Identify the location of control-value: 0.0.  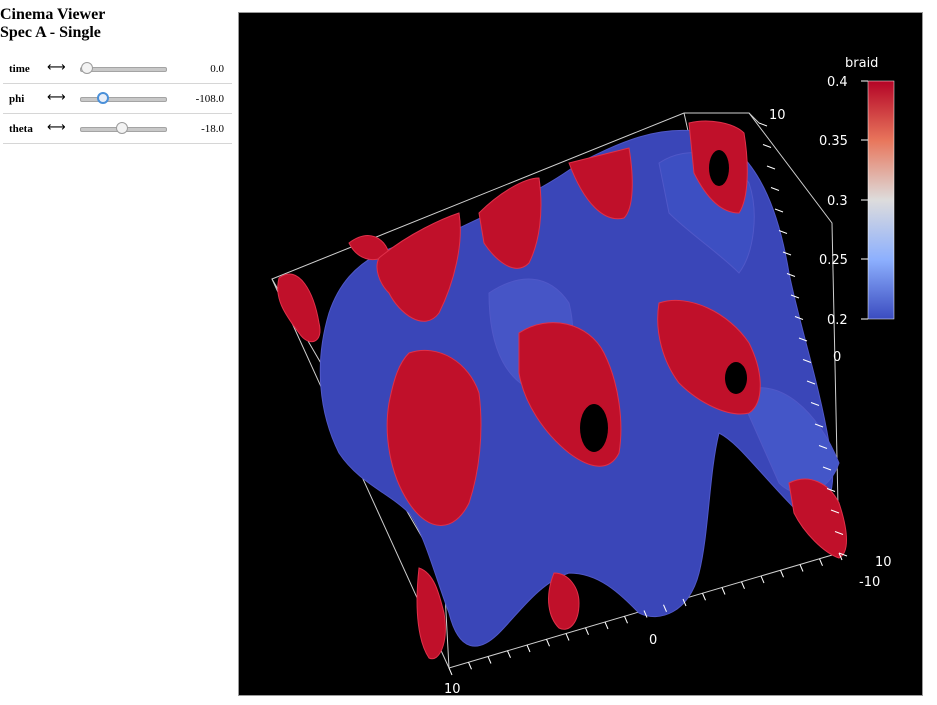
(217, 69).